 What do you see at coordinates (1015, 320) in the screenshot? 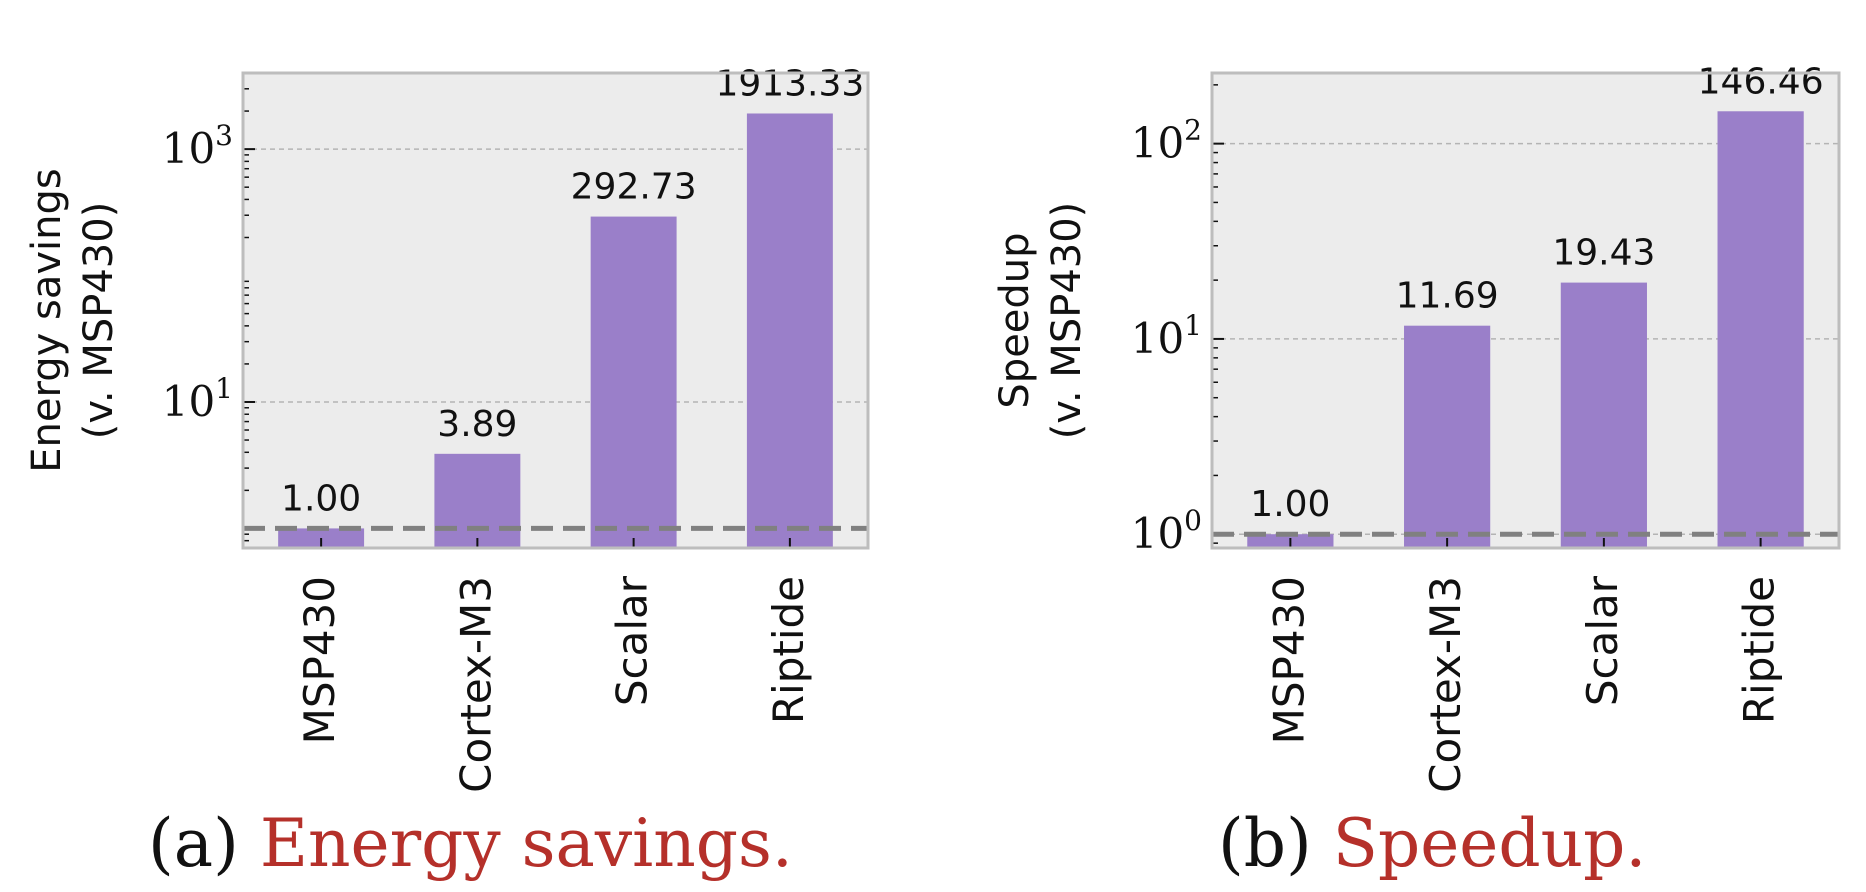
I see `y-axis-label: Speedup` at bounding box center [1015, 320].